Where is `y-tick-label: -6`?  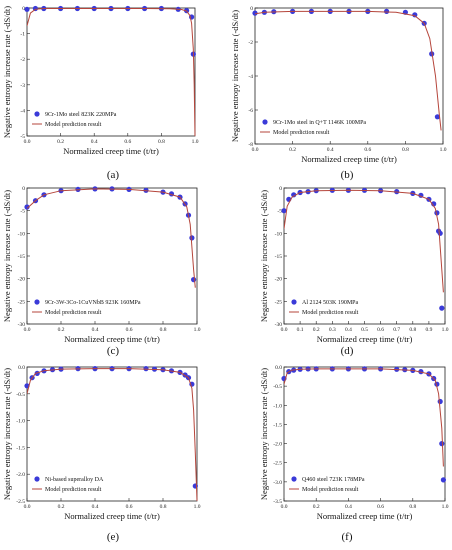 y-tick-label: -6 is located at coordinates (250, 111).